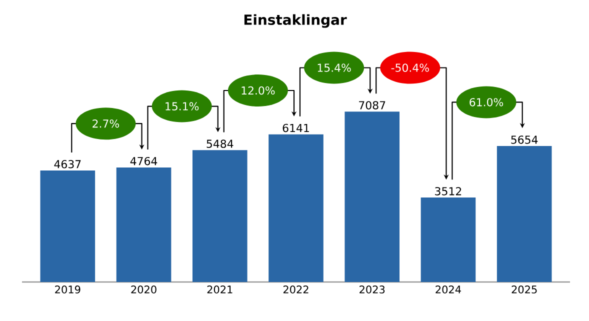 The width and height of the screenshot is (589, 321). Describe the element at coordinates (334, 68) in the screenshot. I see `text: 15.4%` at that location.